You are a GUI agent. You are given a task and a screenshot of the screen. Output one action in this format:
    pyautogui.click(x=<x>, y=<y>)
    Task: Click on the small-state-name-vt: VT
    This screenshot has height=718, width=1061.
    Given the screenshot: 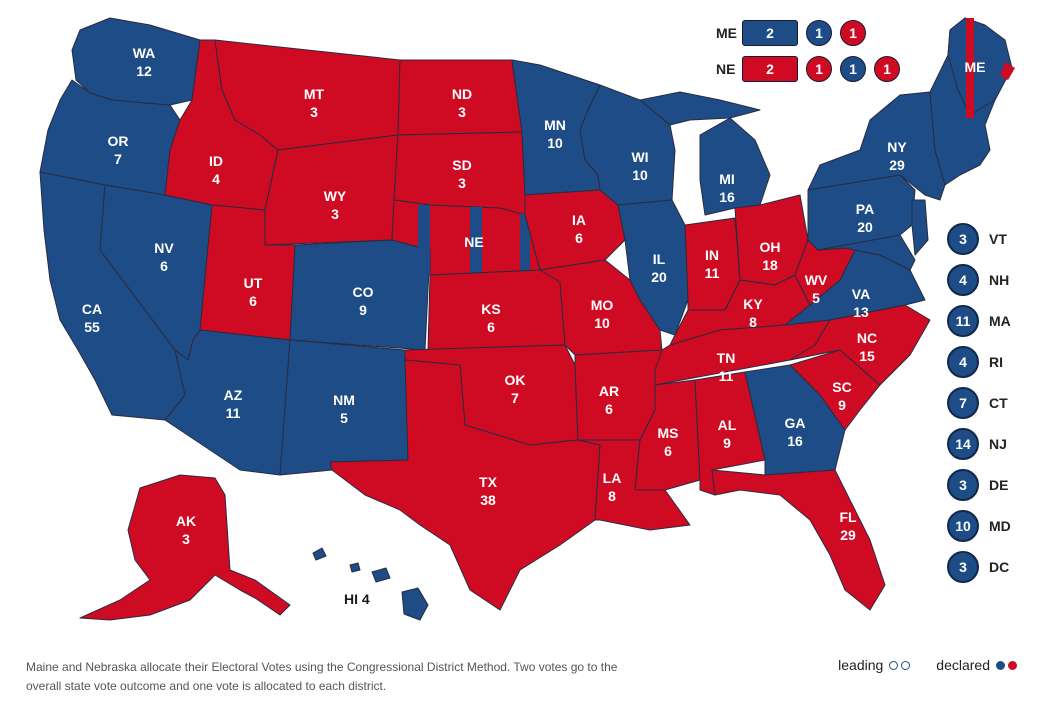 What is the action you would take?
    pyautogui.click(x=998, y=239)
    